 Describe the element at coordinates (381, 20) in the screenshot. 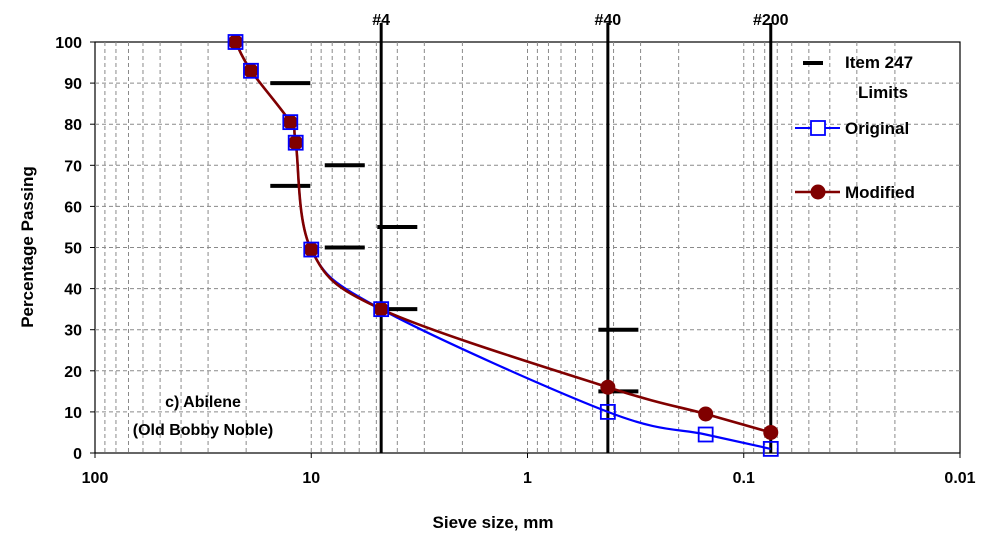

I see `sieve-label: #4` at that location.